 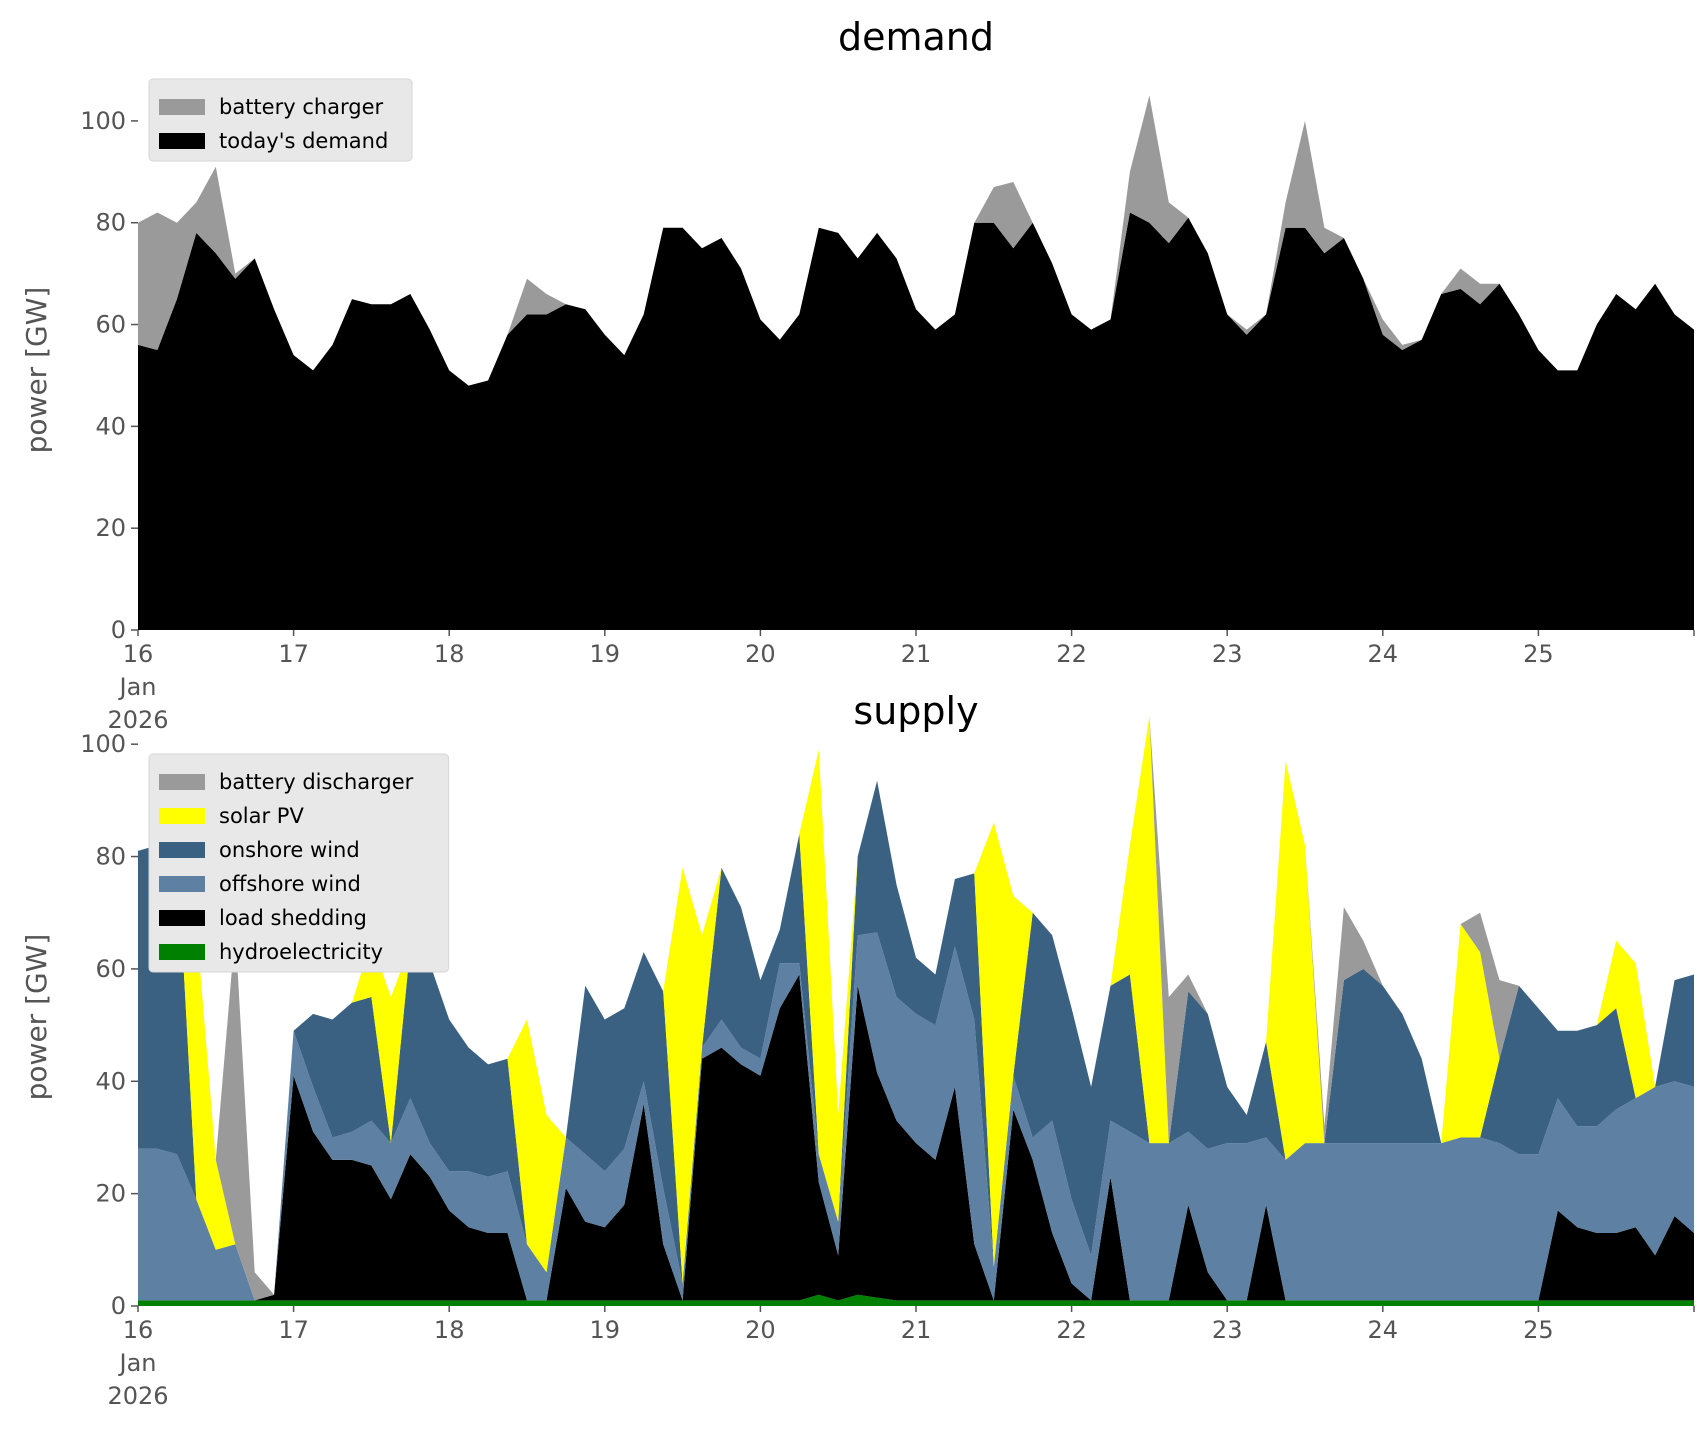 I want to click on legend-swatch-today-s-demand, so click(x=182, y=141).